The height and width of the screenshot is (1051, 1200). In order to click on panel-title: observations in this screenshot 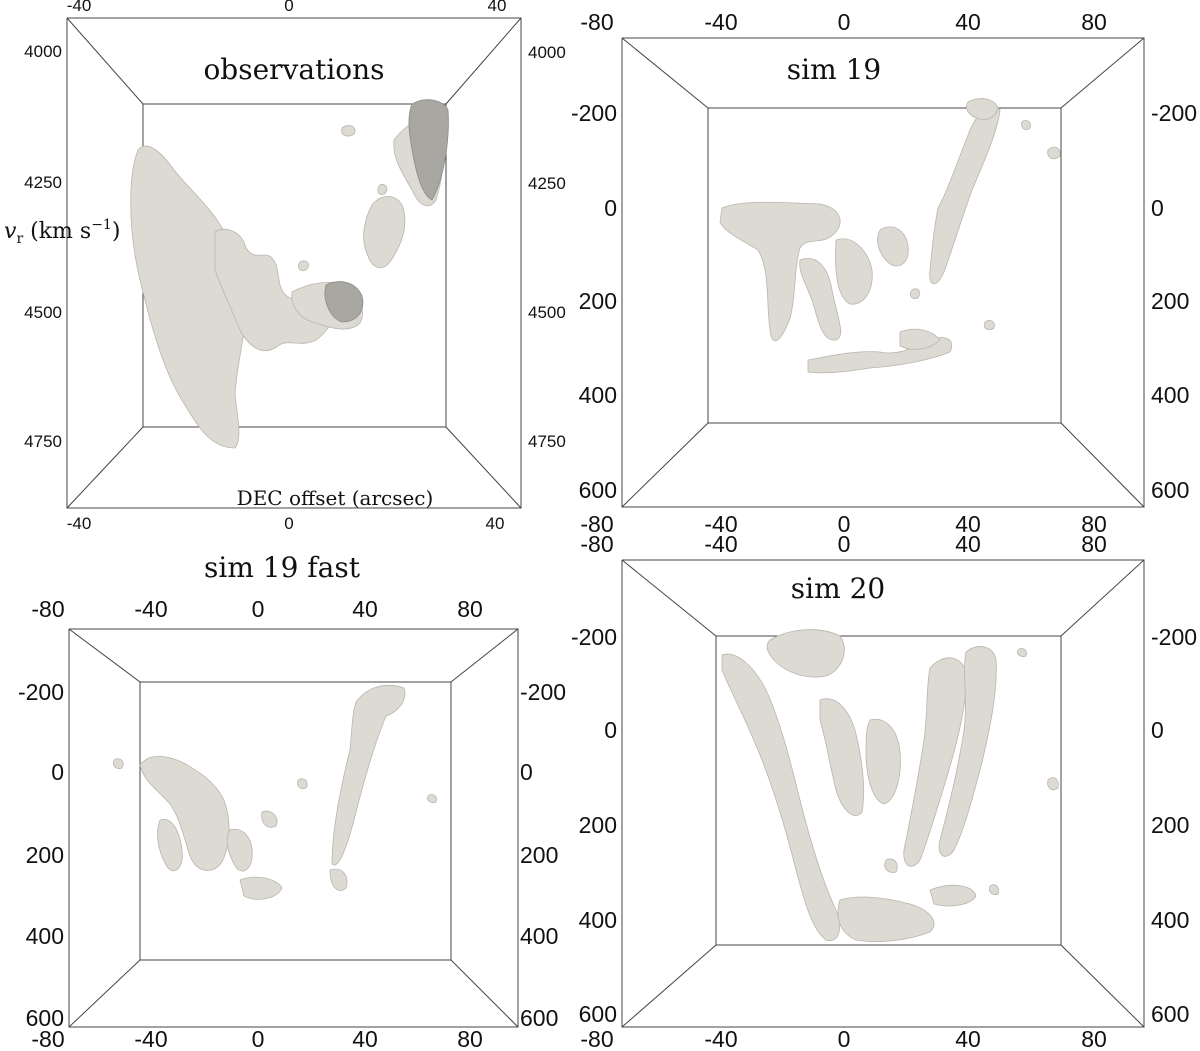, I will do `click(293, 69)`.